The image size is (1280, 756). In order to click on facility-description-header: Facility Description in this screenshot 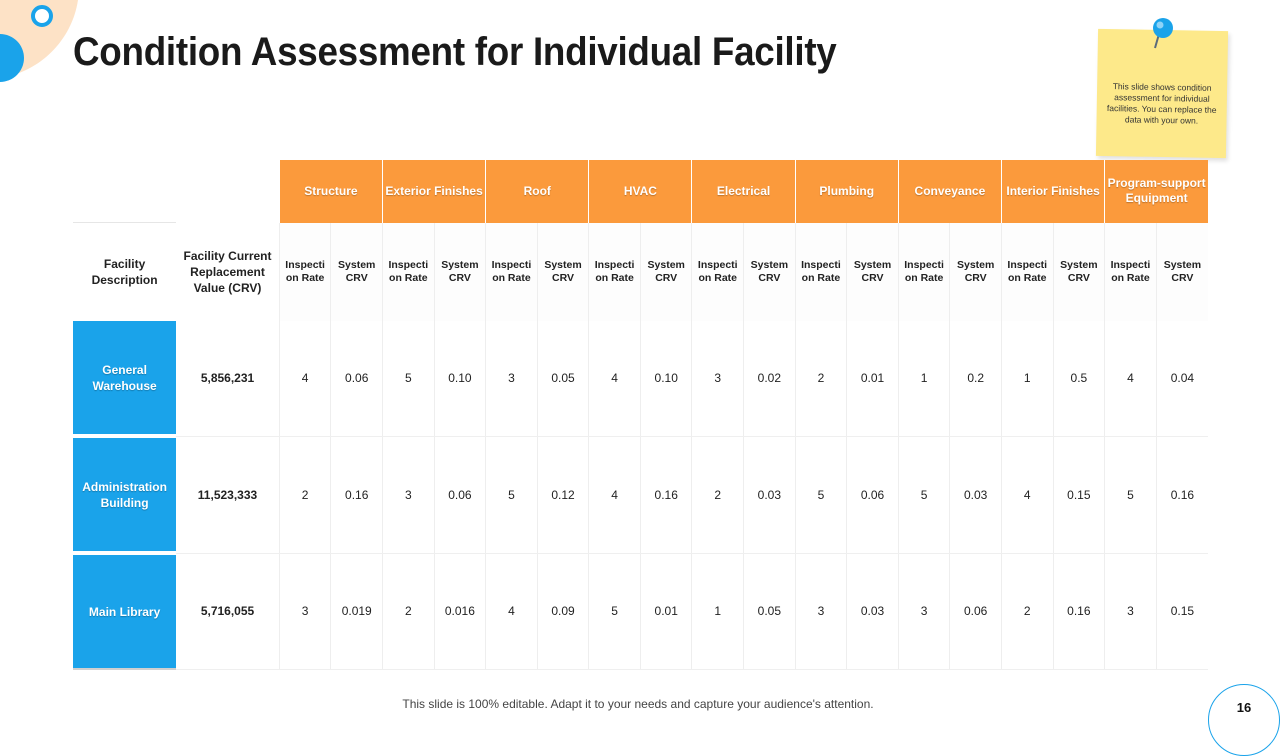, I will do `click(125, 271)`.